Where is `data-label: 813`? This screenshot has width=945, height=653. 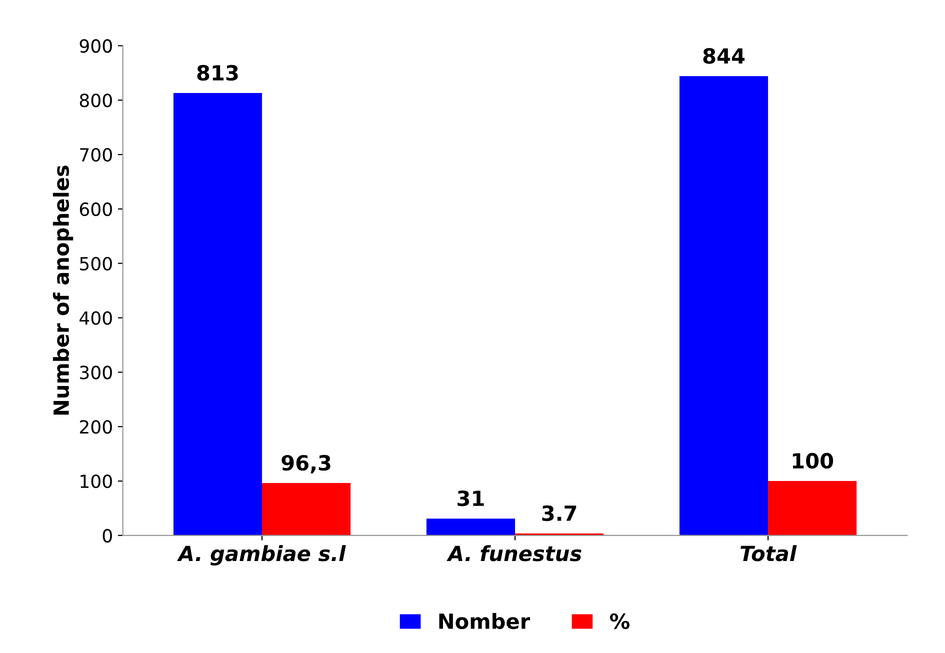 data-label: 813 is located at coordinates (217, 72).